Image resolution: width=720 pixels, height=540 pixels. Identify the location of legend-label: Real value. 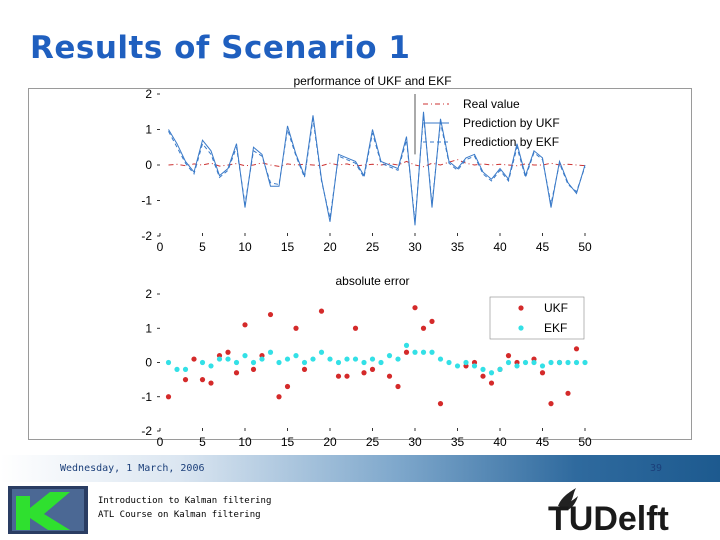
(491, 104).